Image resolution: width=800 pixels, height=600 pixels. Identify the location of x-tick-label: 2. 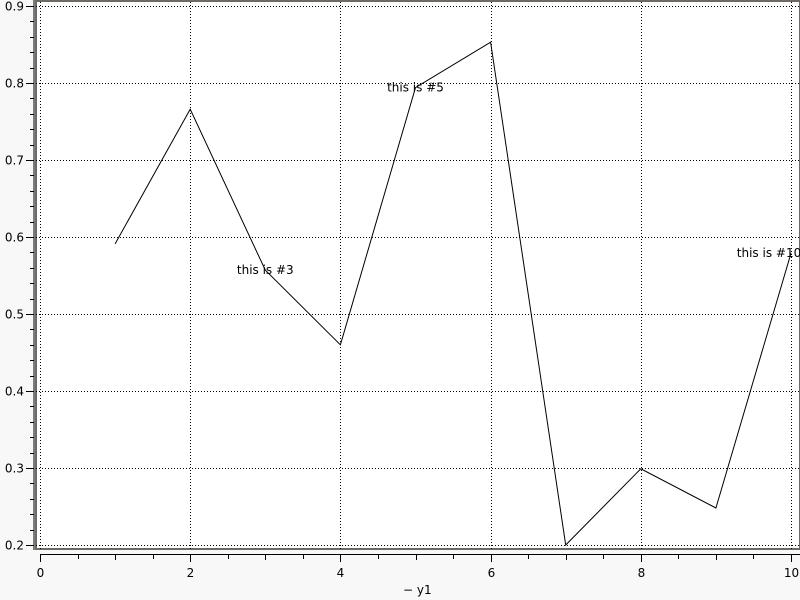
(191, 573).